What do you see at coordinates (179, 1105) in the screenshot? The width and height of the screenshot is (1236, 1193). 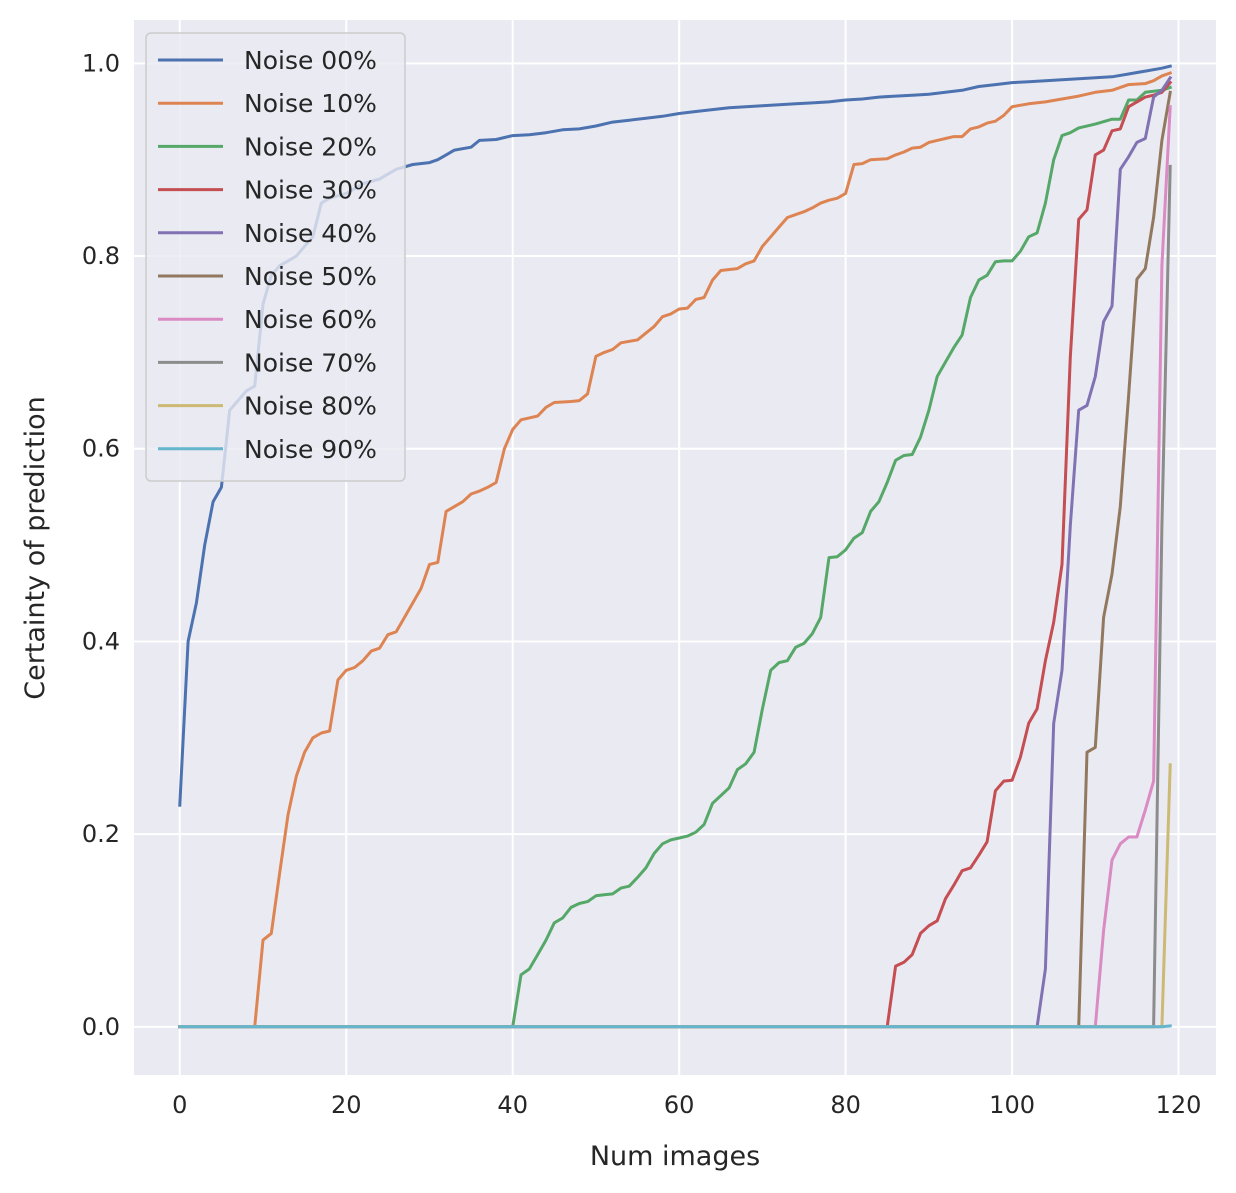 I see `x-tick-label: 0` at bounding box center [179, 1105].